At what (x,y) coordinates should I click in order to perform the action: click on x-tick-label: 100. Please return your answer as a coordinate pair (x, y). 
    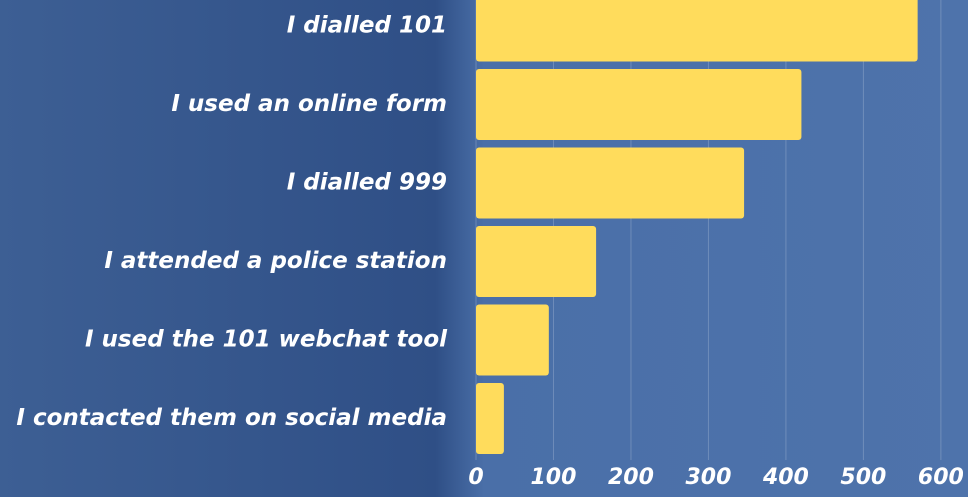
    Looking at the image, I should click on (554, 477).